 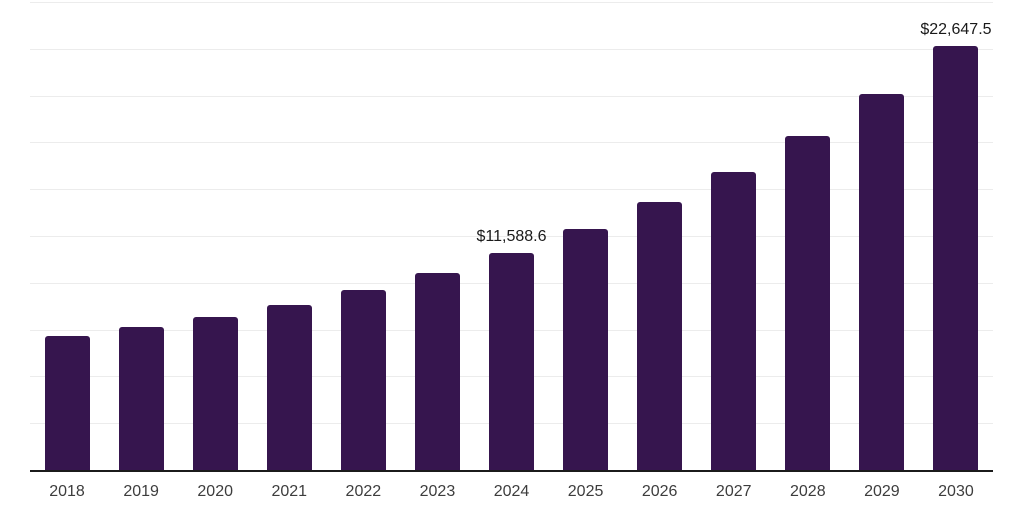 What do you see at coordinates (289, 387) in the screenshot?
I see `bar-2021` at bounding box center [289, 387].